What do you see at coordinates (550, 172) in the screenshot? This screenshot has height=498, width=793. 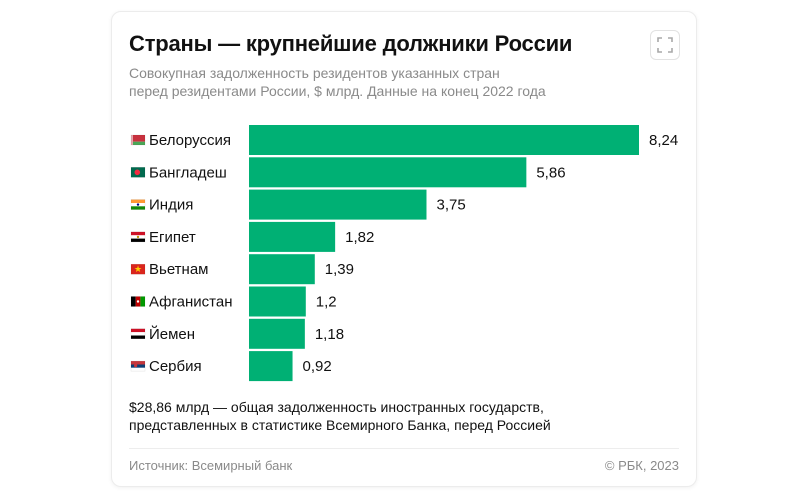 I see `value-label: 5,86` at bounding box center [550, 172].